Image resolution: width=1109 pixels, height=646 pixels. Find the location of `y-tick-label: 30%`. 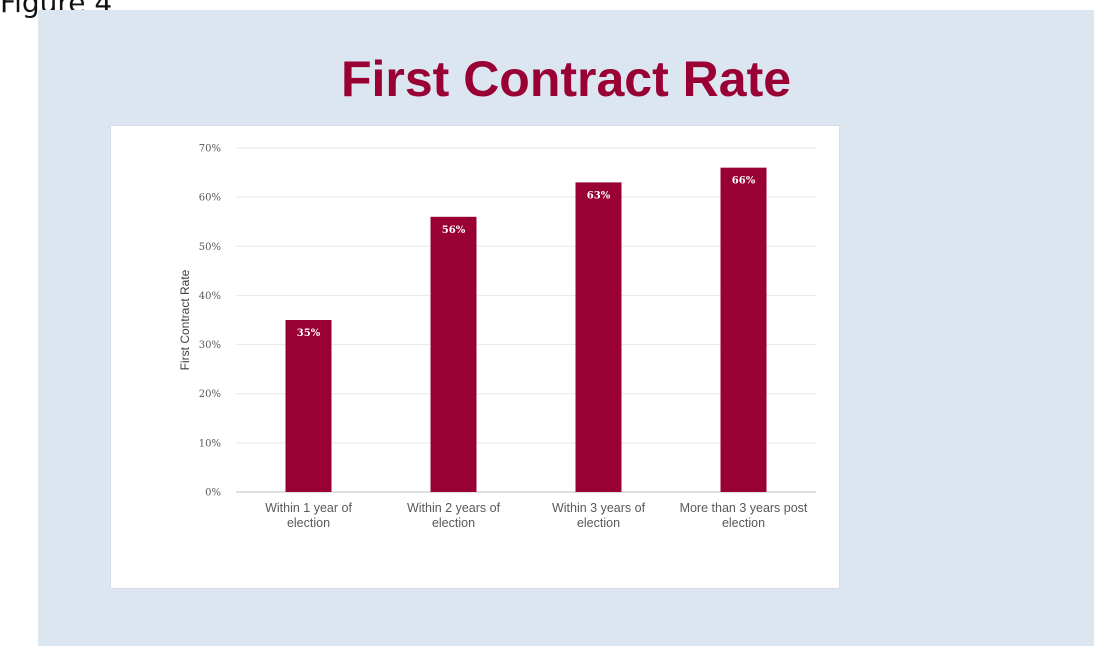

y-tick-label: 30% is located at coordinates (210, 345).